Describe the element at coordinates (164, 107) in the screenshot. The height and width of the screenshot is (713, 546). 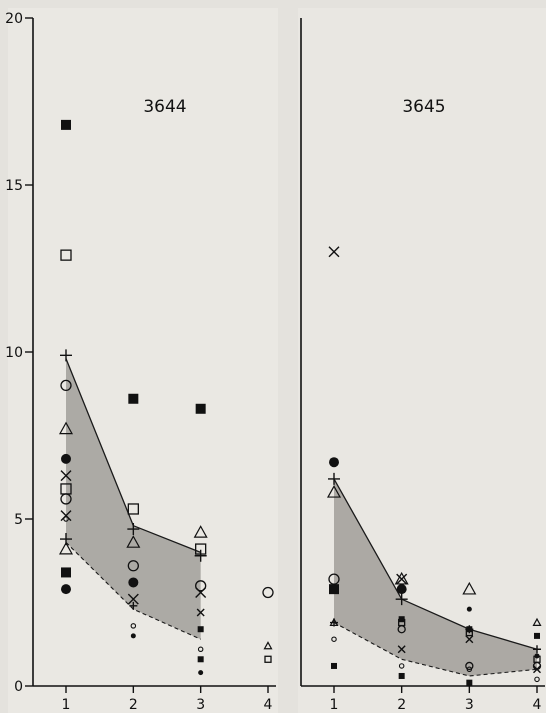
I see `panel-title: 3644` at that location.